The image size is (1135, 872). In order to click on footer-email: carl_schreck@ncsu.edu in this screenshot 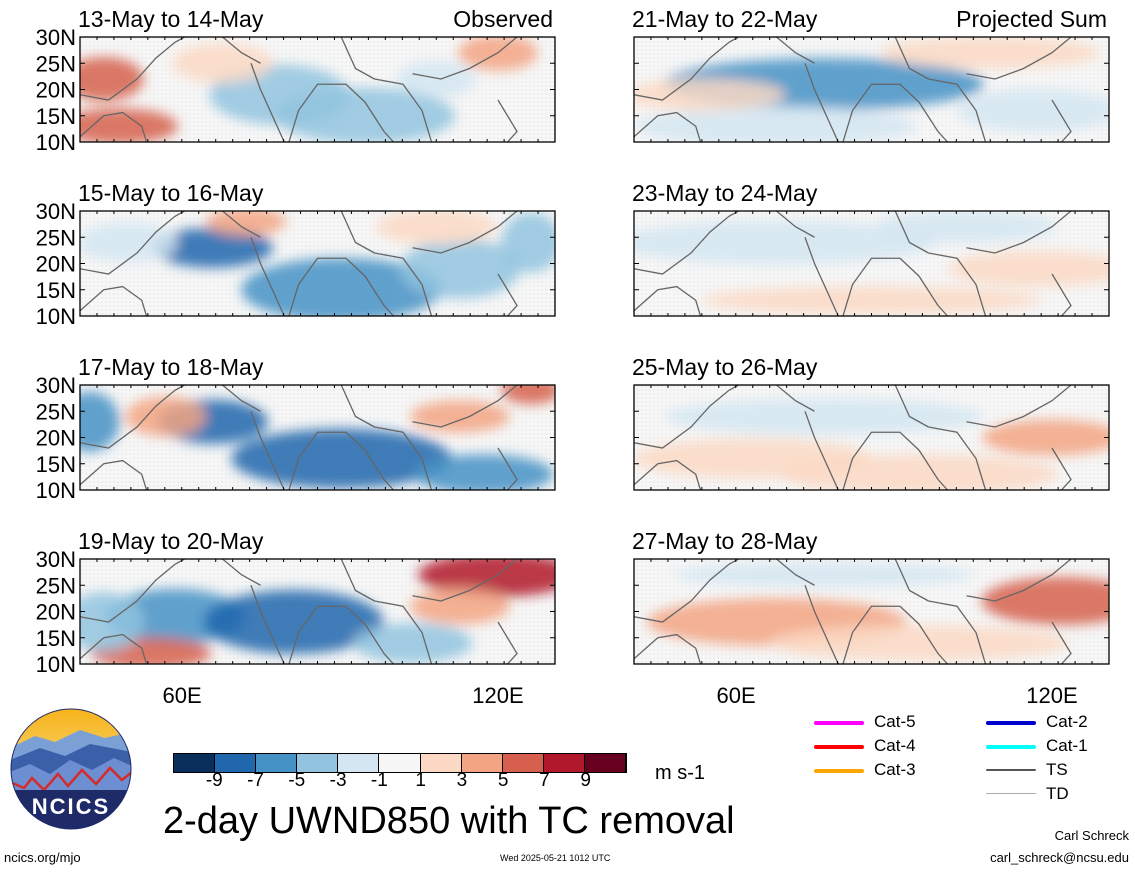, I will do `click(1059, 857)`.